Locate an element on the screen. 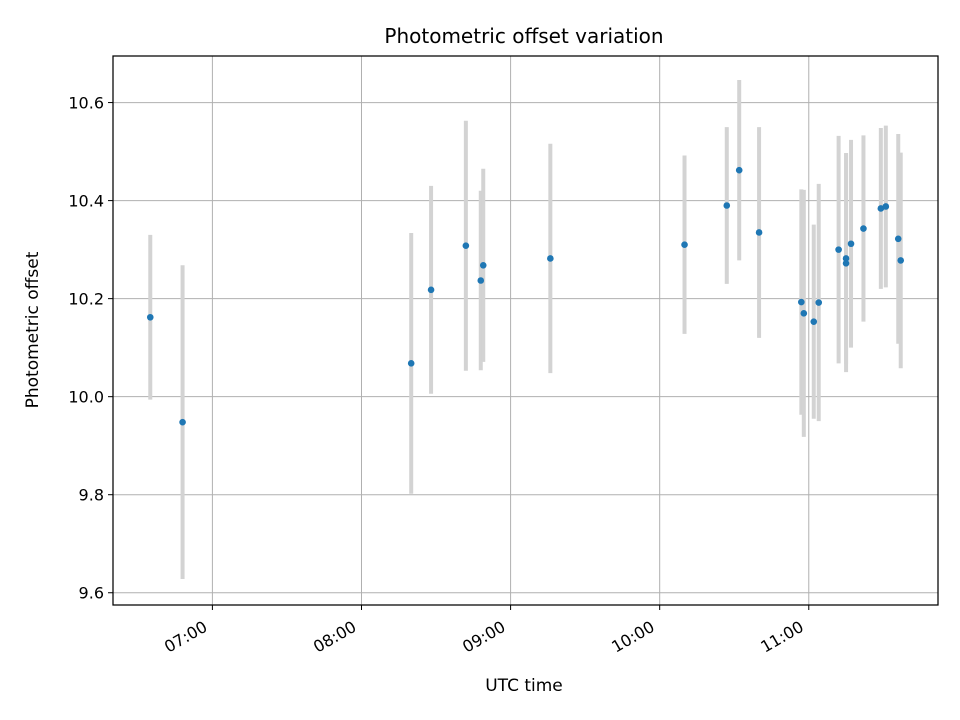 The width and height of the screenshot is (960, 720). y-axis-title: Photometric offset is located at coordinates (33, 329).